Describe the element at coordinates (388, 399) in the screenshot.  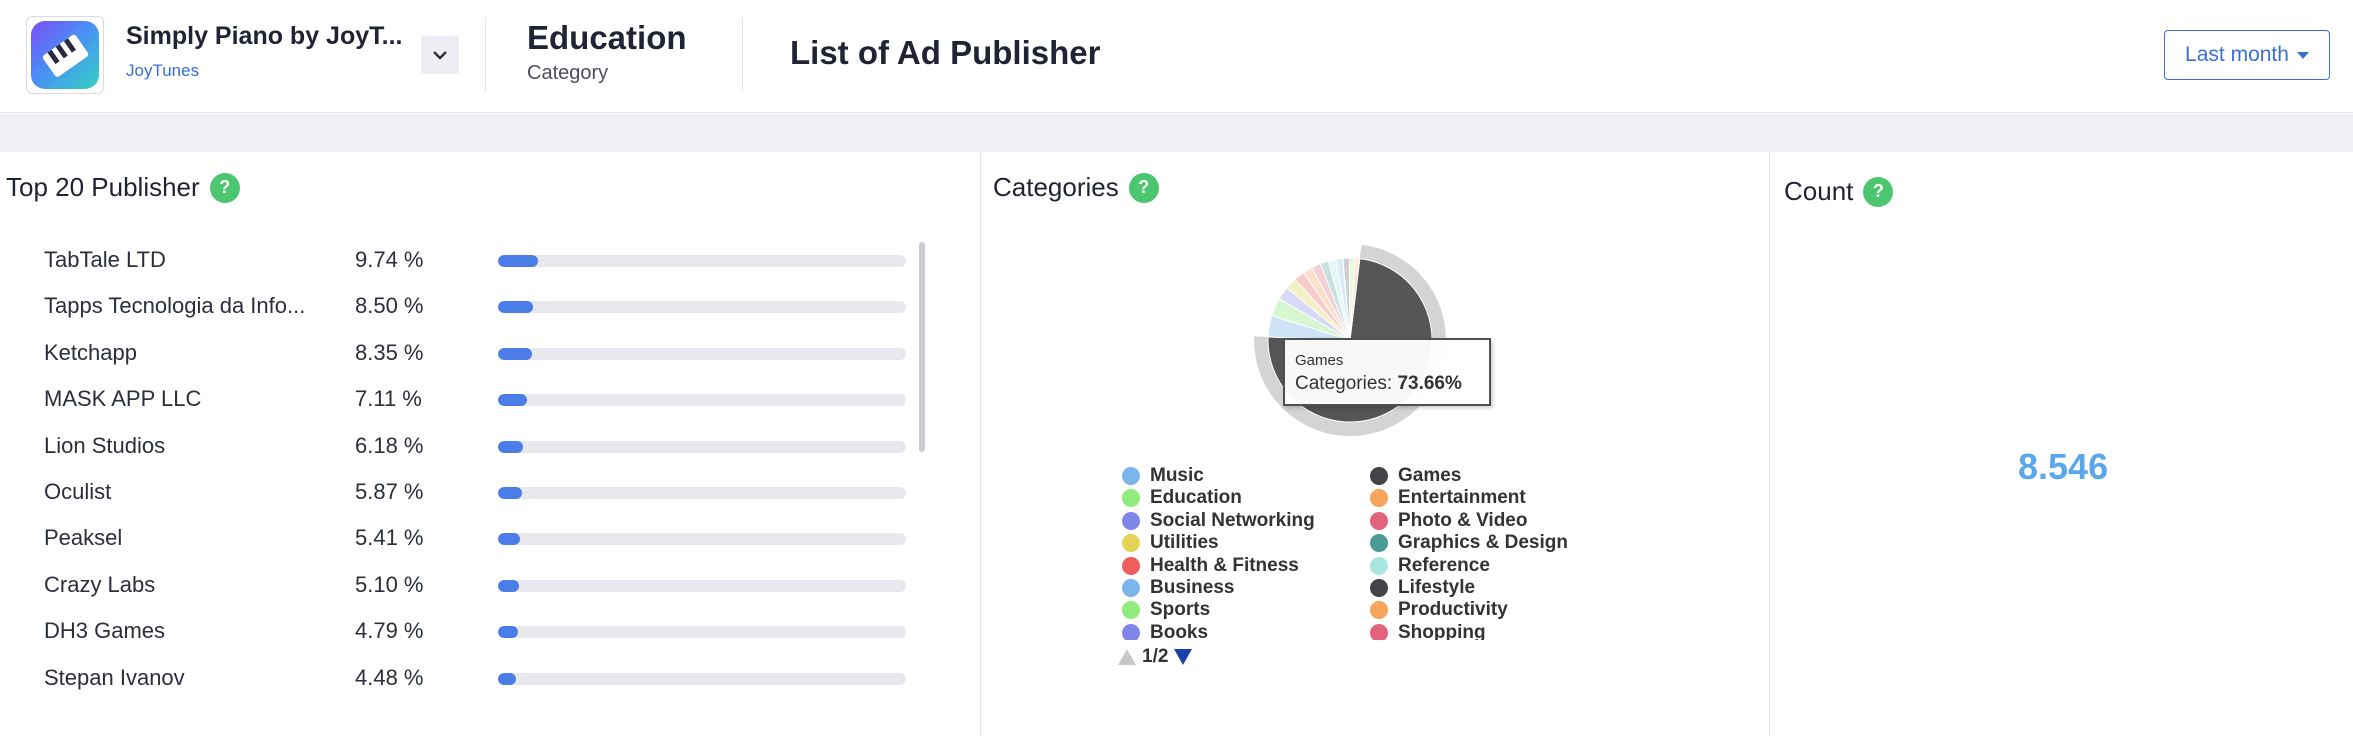
I see `publisher-percent: 7.11 %` at that location.